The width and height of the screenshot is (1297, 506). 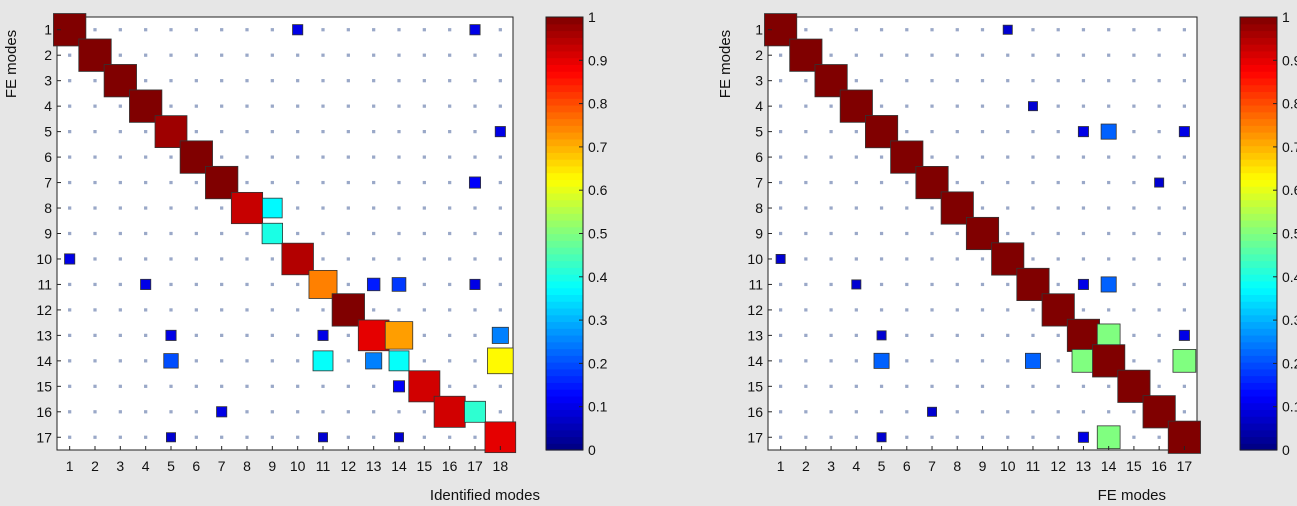 What do you see at coordinates (755, 284) in the screenshot?
I see `y-tick-label: 11` at bounding box center [755, 284].